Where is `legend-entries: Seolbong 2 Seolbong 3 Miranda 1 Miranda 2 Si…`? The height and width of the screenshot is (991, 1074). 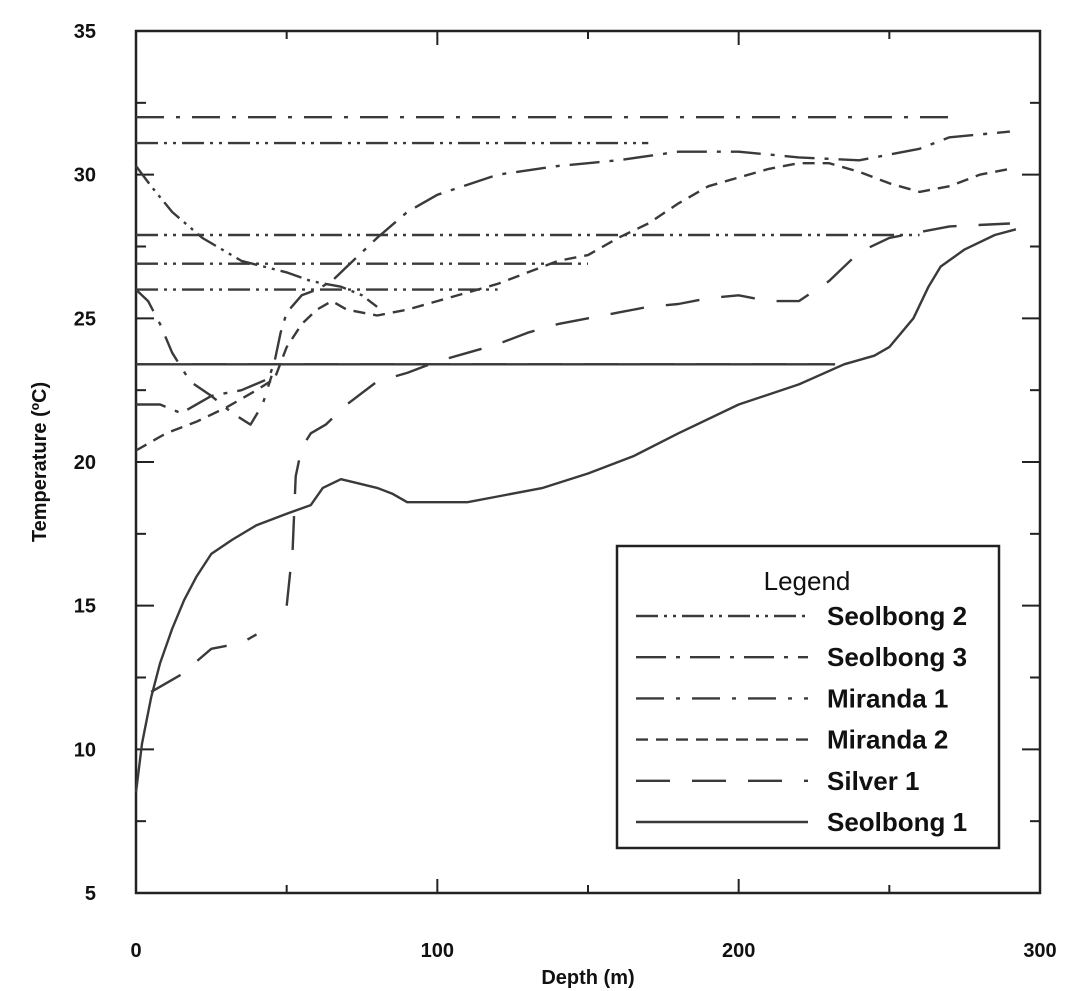 legend-entries: Seolbong 2 Seolbong 3 Miranda 1 Miranda 2 Si… is located at coordinates (801, 719).